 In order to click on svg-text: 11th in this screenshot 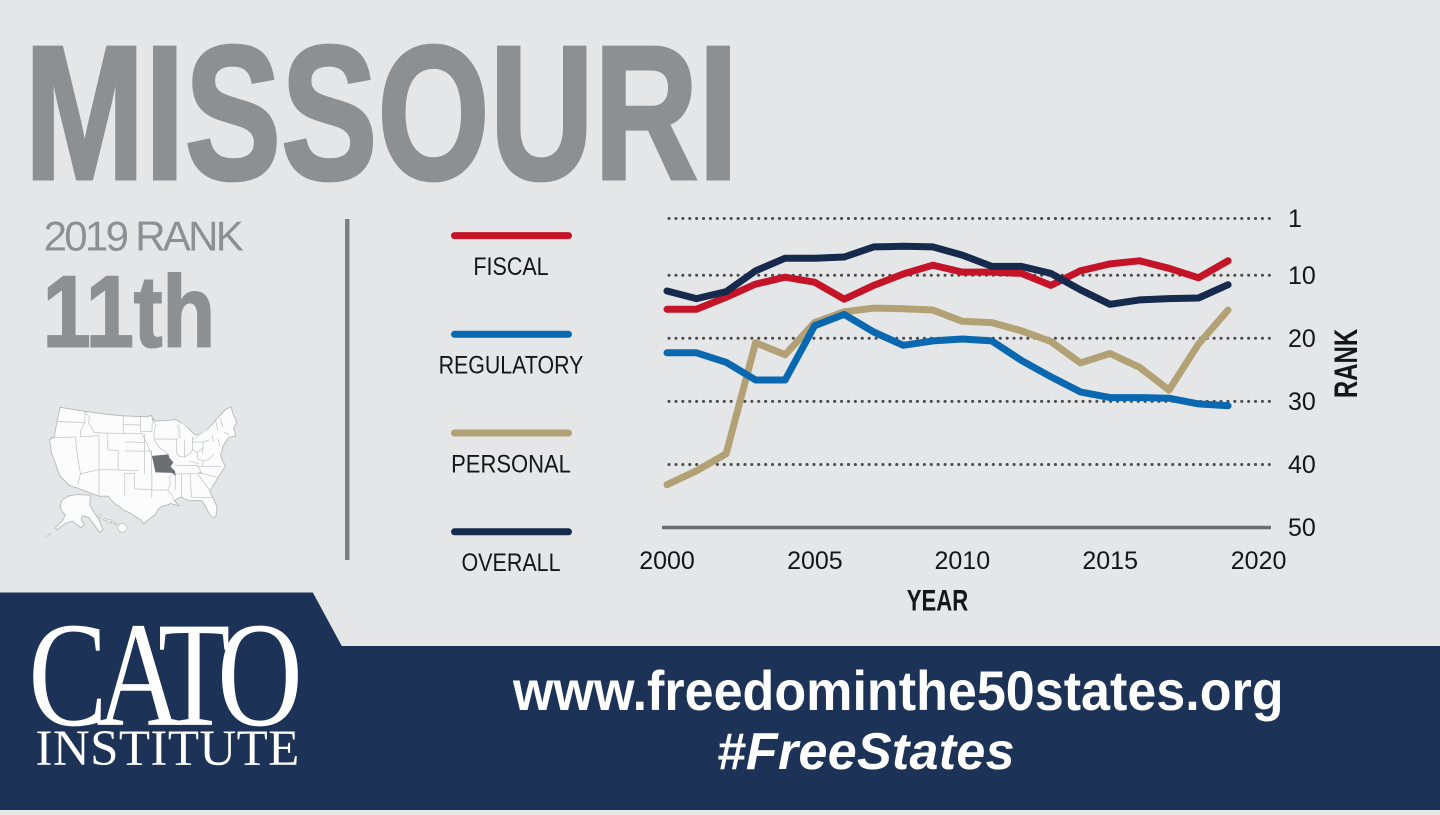, I will do `click(129, 311)`.